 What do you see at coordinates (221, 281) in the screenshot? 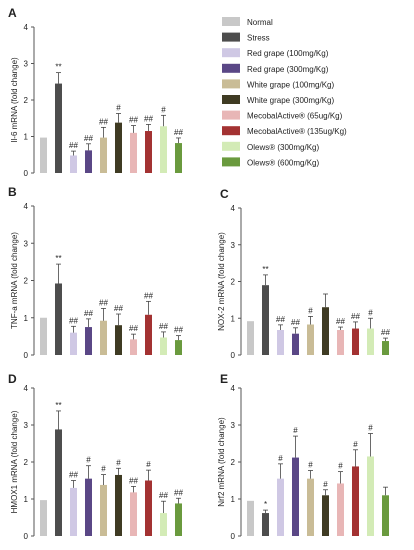
I see `y-axis-label: NOX-2 mRNA (fold change)` at bounding box center [221, 281].